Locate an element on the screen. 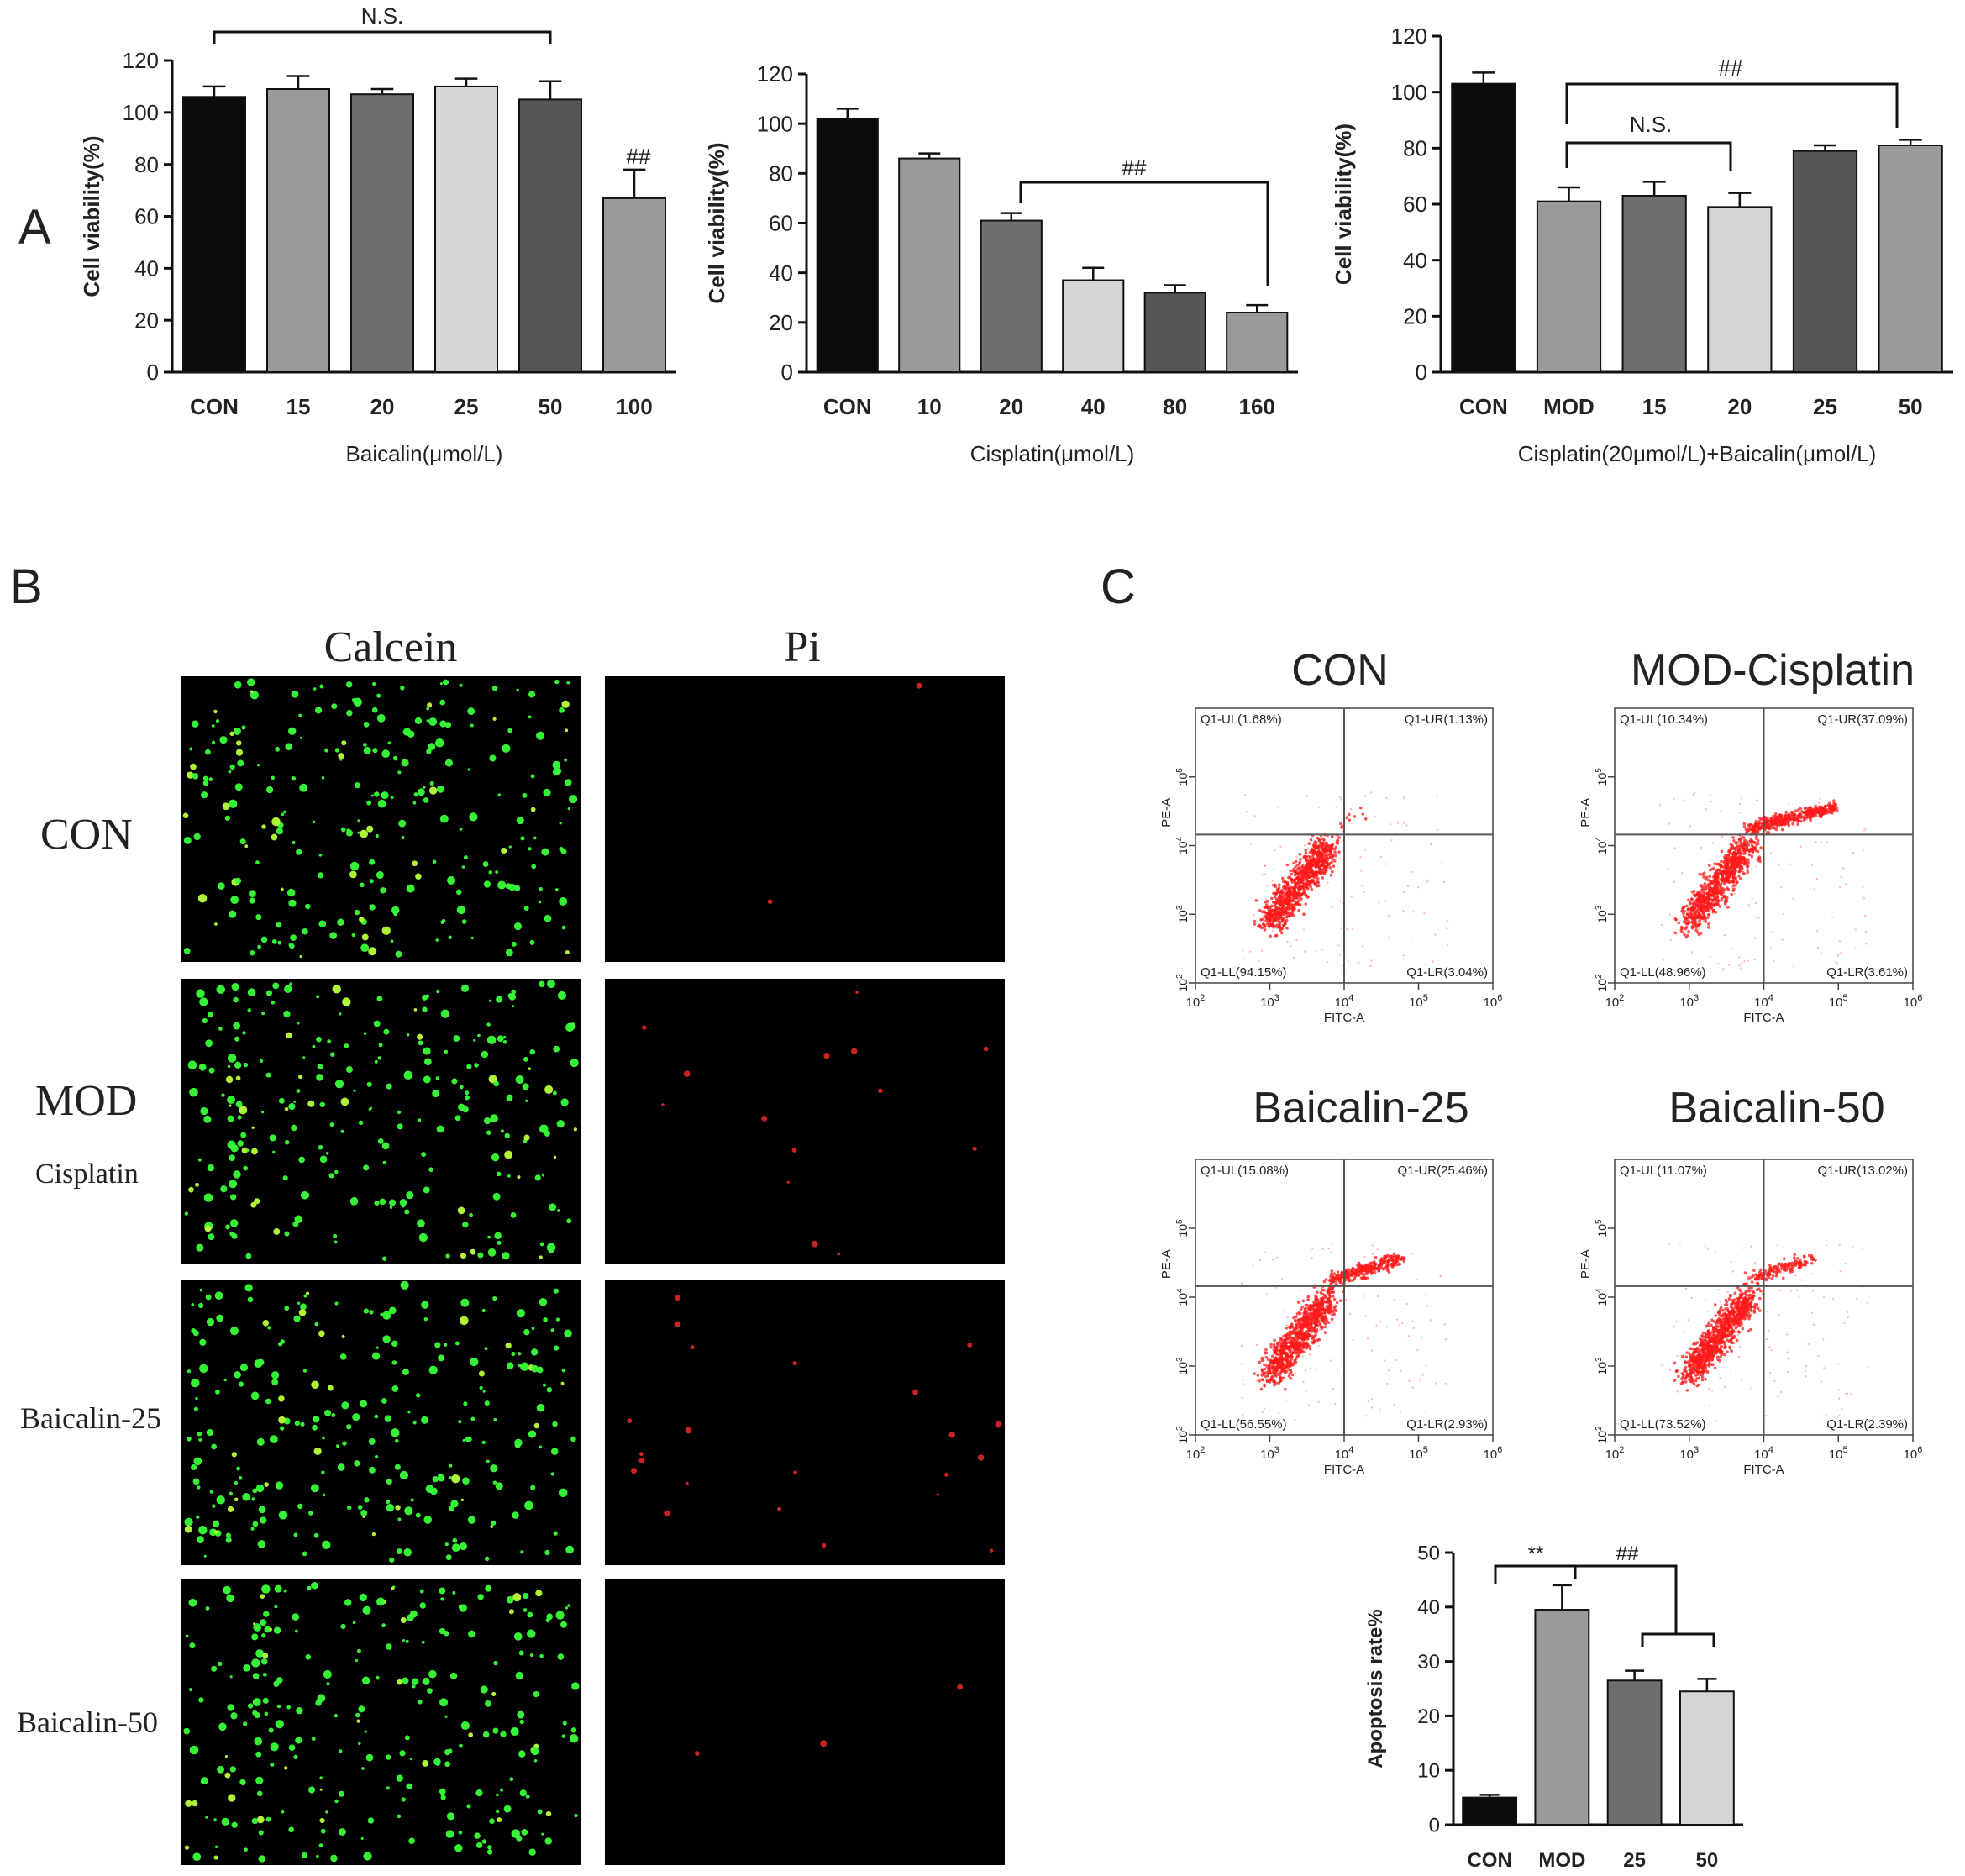  x-tick-label: 80 is located at coordinates (1175, 407).